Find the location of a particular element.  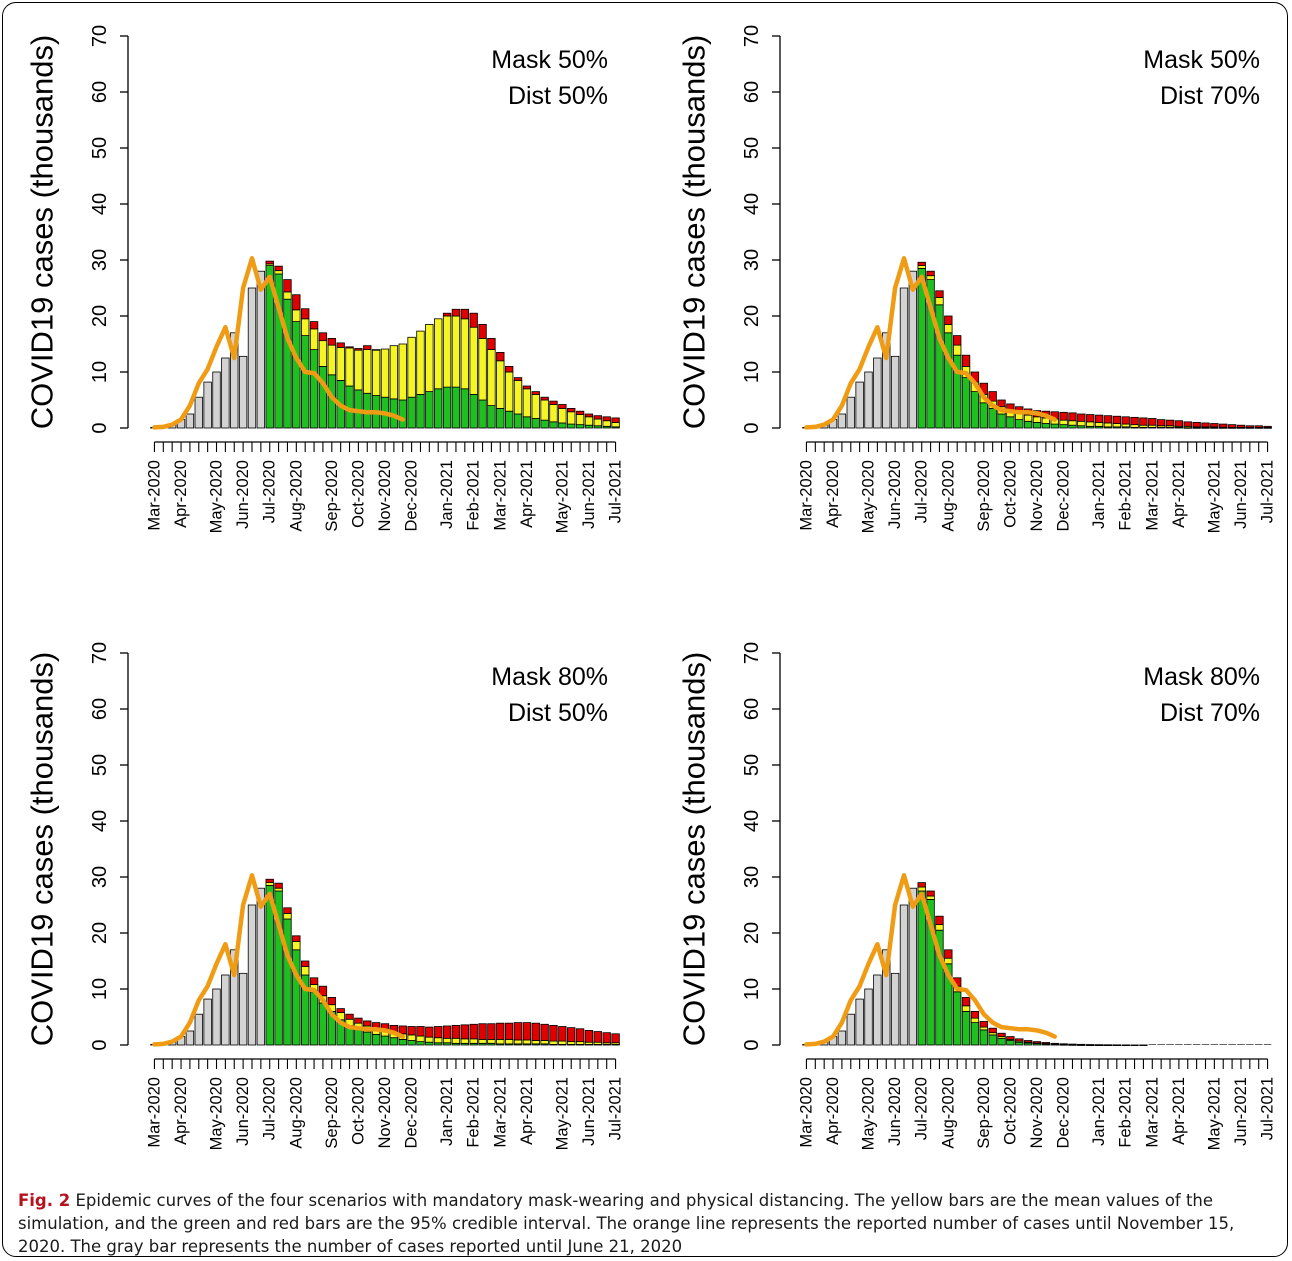

x-tick-label: May-2020 is located at coordinates (217, 496).